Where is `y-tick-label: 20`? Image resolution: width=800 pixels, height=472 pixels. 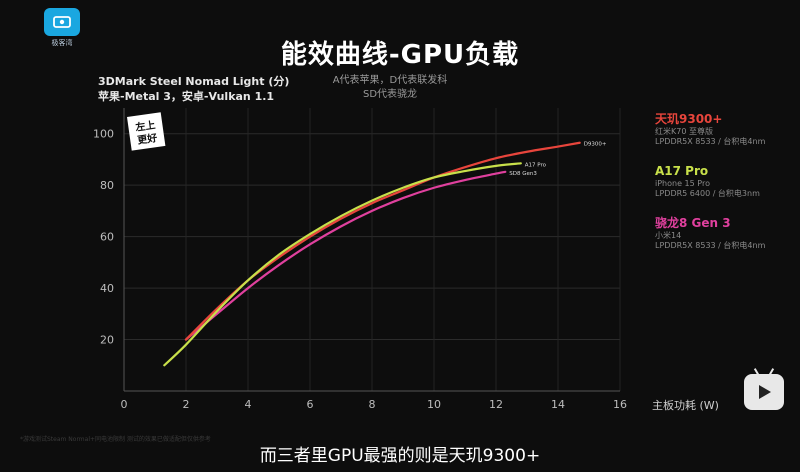 y-tick-label: 20 is located at coordinates (107, 340).